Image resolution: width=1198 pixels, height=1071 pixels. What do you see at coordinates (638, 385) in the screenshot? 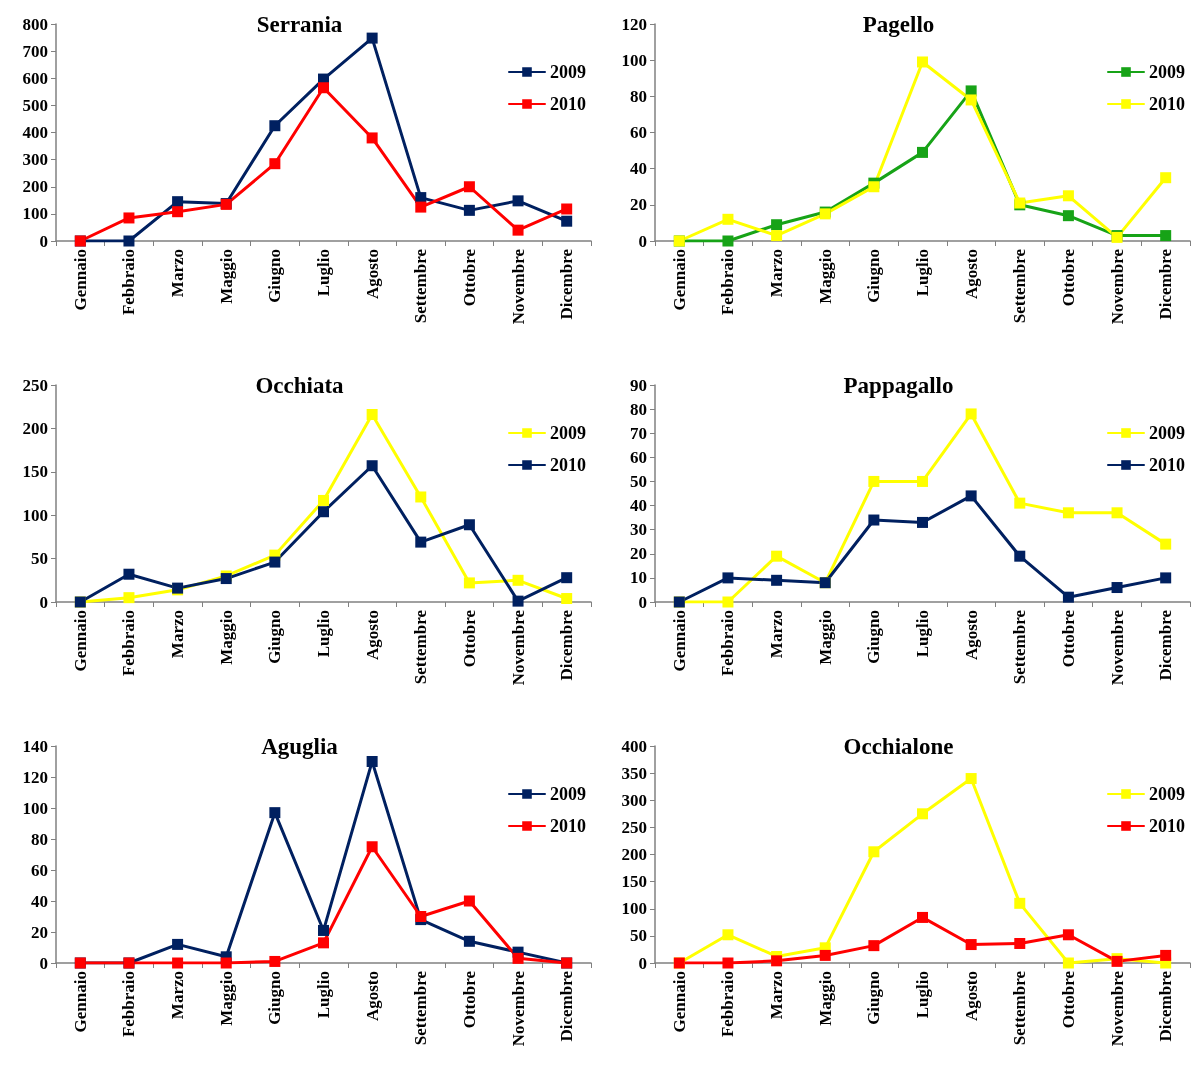
I see `y-tick-label: 90` at bounding box center [638, 385].